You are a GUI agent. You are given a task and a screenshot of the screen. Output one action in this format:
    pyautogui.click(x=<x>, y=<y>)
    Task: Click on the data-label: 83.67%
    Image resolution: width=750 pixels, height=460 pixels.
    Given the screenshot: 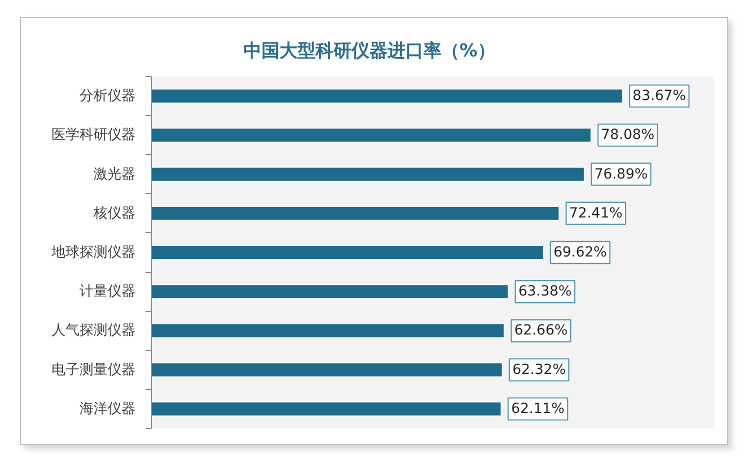 What is the action you would take?
    pyautogui.click(x=659, y=96)
    